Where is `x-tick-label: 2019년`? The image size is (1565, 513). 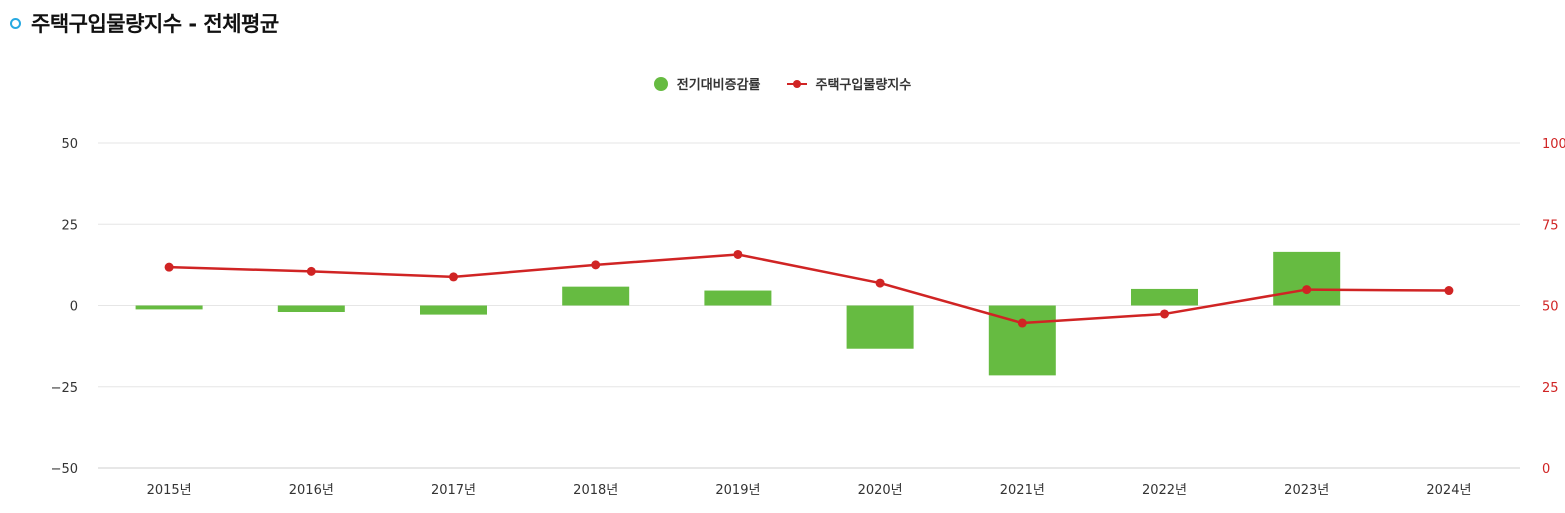 x-tick-label: 2019년 is located at coordinates (737, 490).